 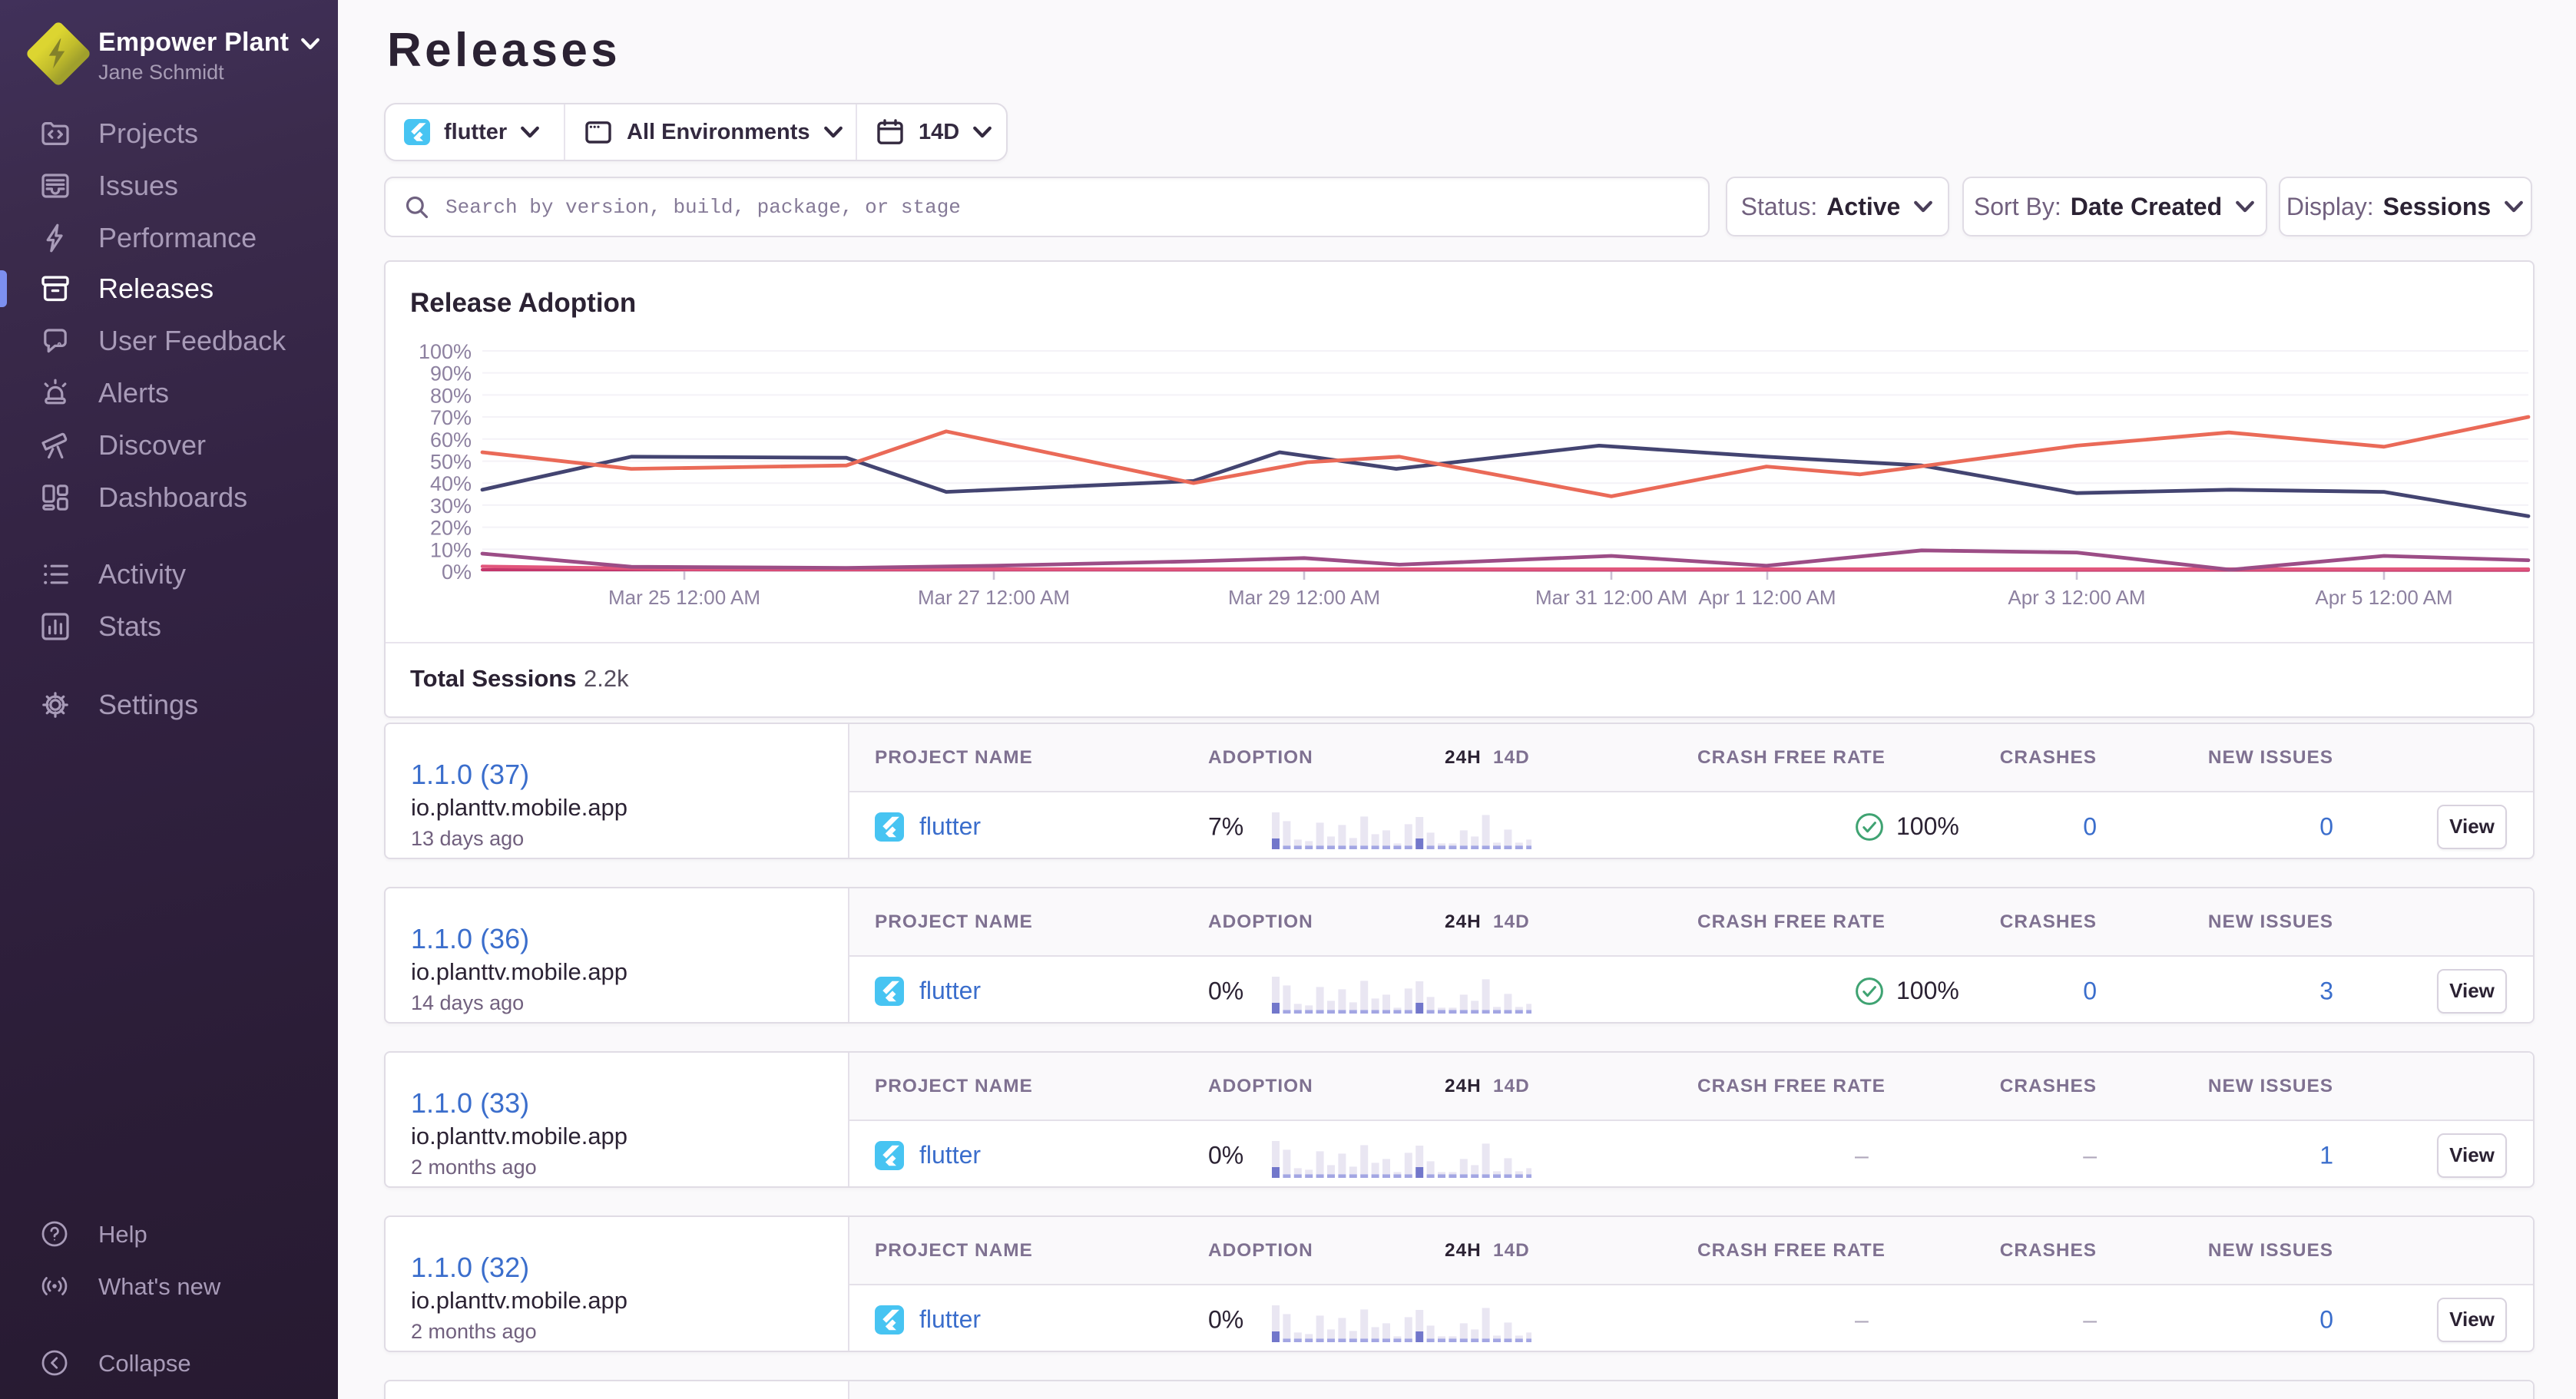 What do you see at coordinates (451, 439) in the screenshot?
I see `svg-text: 60%` at bounding box center [451, 439].